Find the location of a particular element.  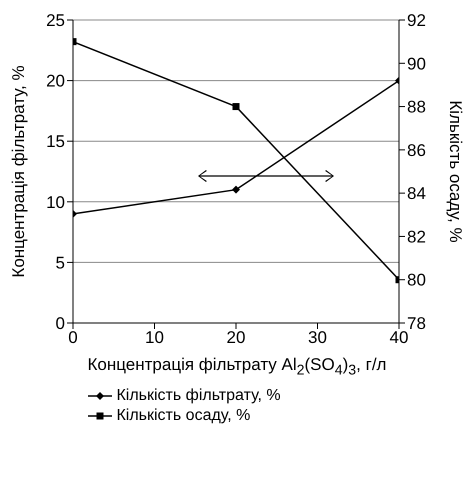

y-axis-title: Концентрація фільтрату, % is located at coordinates (18, 171).